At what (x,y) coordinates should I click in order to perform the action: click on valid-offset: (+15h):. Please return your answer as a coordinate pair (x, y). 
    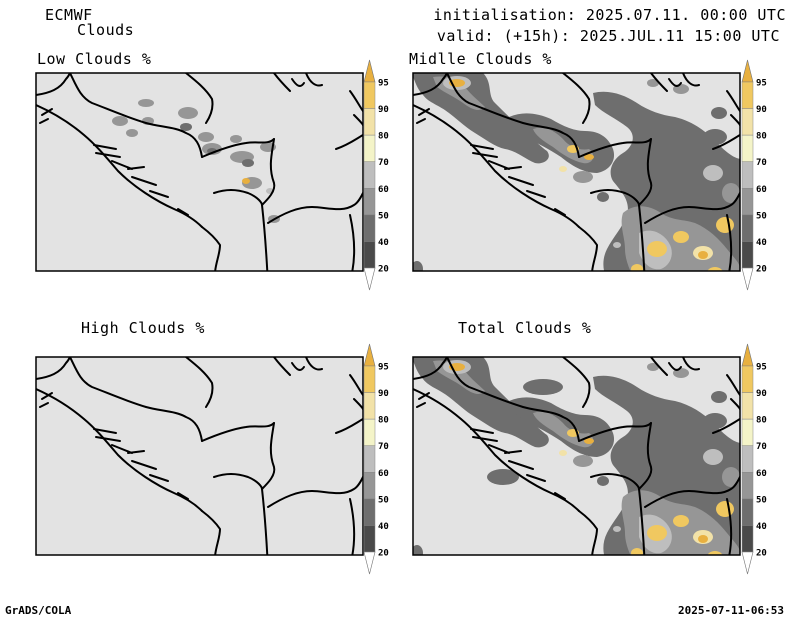
    Looking at the image, I should click on (537, 36).